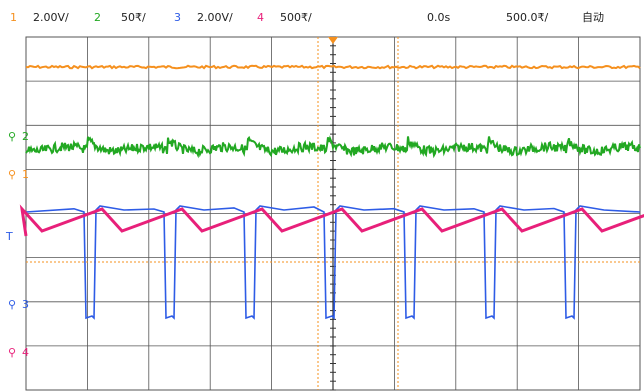 The width and height of the screenshot is (644, 392). What do you see at coordinates (439, 17) in the screenshot?
I see `time-offset: 0.0s` at bounding box center [439, 17].